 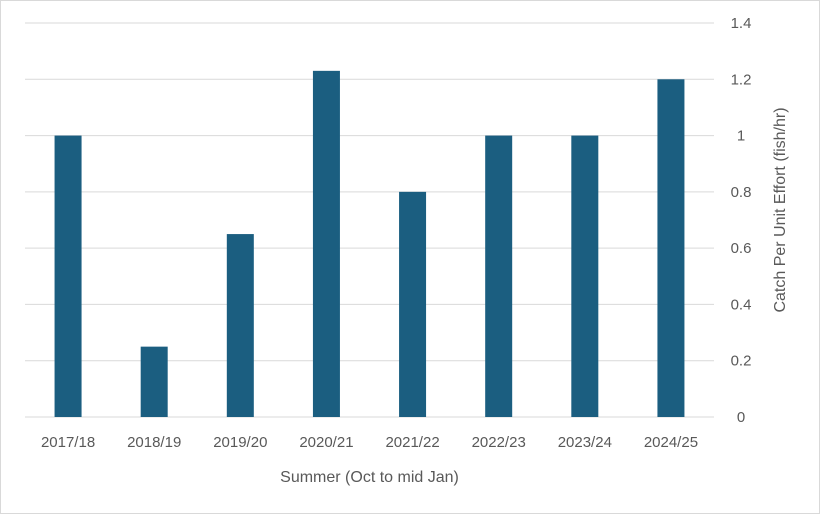 What do you see at coordinates (326, 442) in the screenshot?
I see `x-tick-label: 2020/21` at bounding box center [326, 442].